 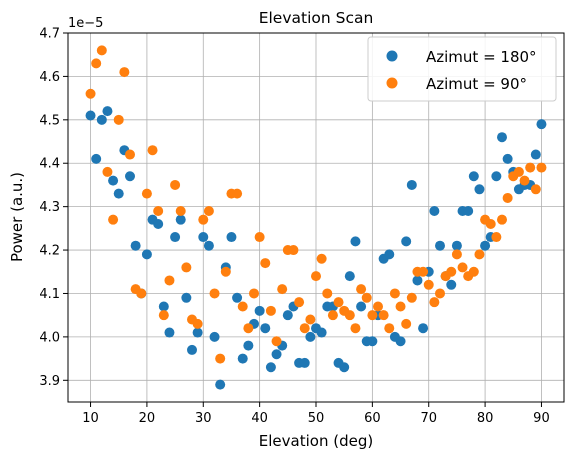 I want to click on x-tick-label: 10, so click(x=90, y=418).